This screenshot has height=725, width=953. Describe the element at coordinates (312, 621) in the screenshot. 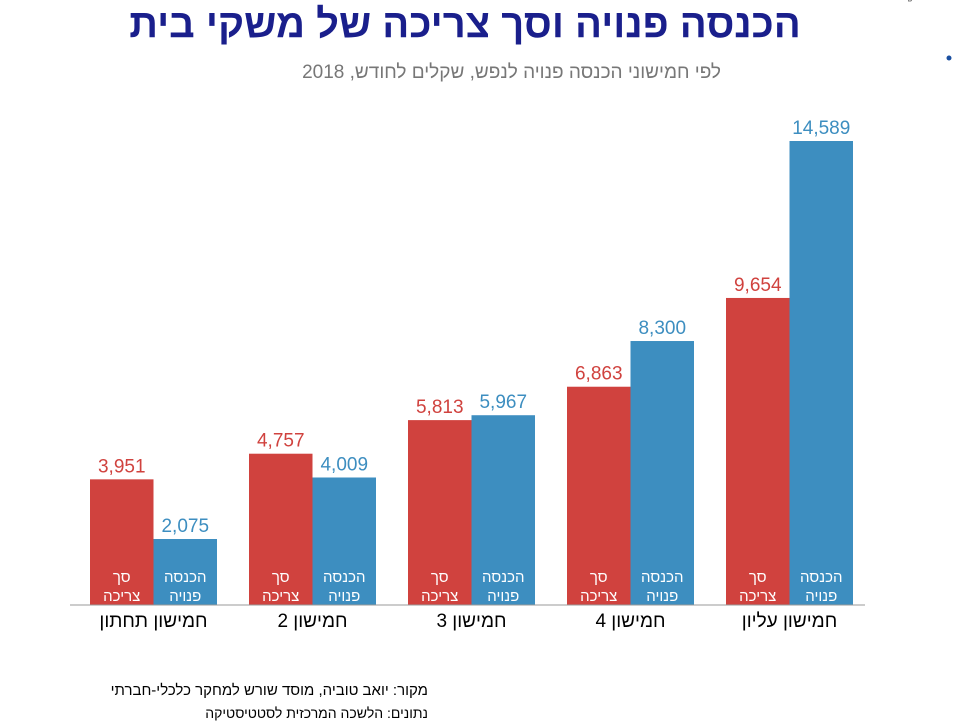

I see `category-label: חמישון 2` at that location.